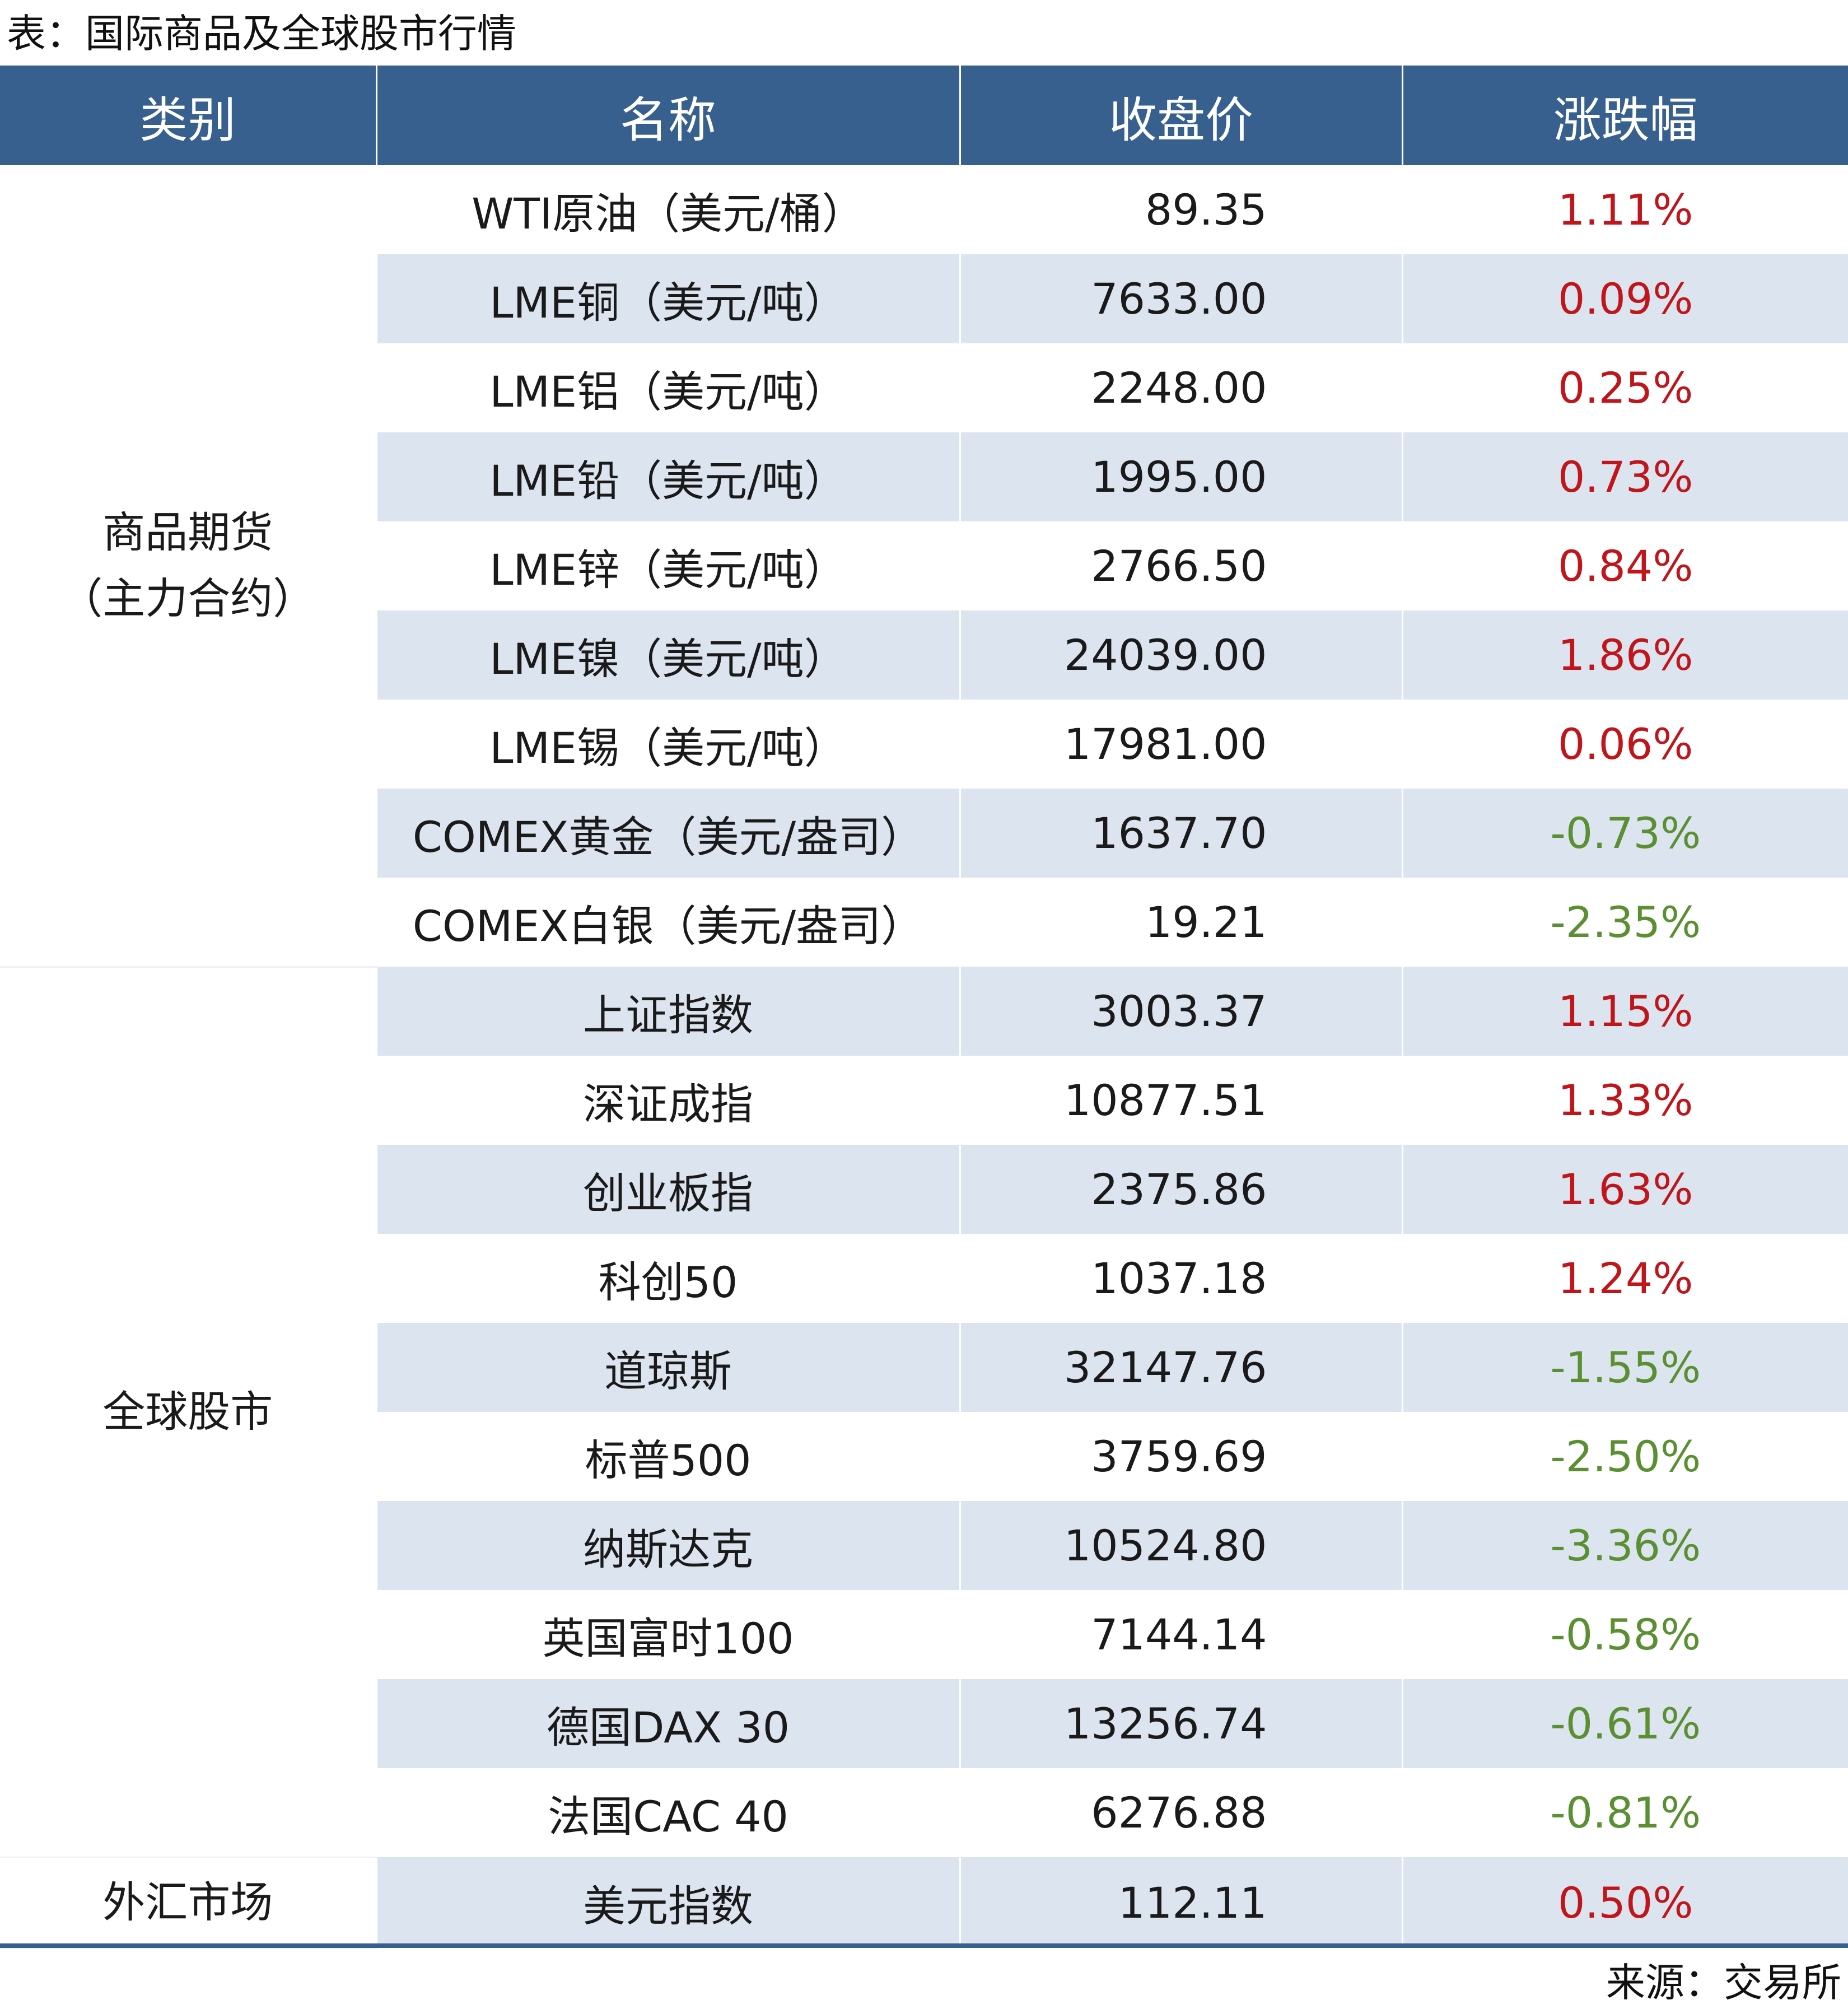 The image size is (1848, 2014). What do you see at coordinates (1180, 115) in the screenshot?
I see `header-close-price: 收盘价` at bounding box center [1180, 115].